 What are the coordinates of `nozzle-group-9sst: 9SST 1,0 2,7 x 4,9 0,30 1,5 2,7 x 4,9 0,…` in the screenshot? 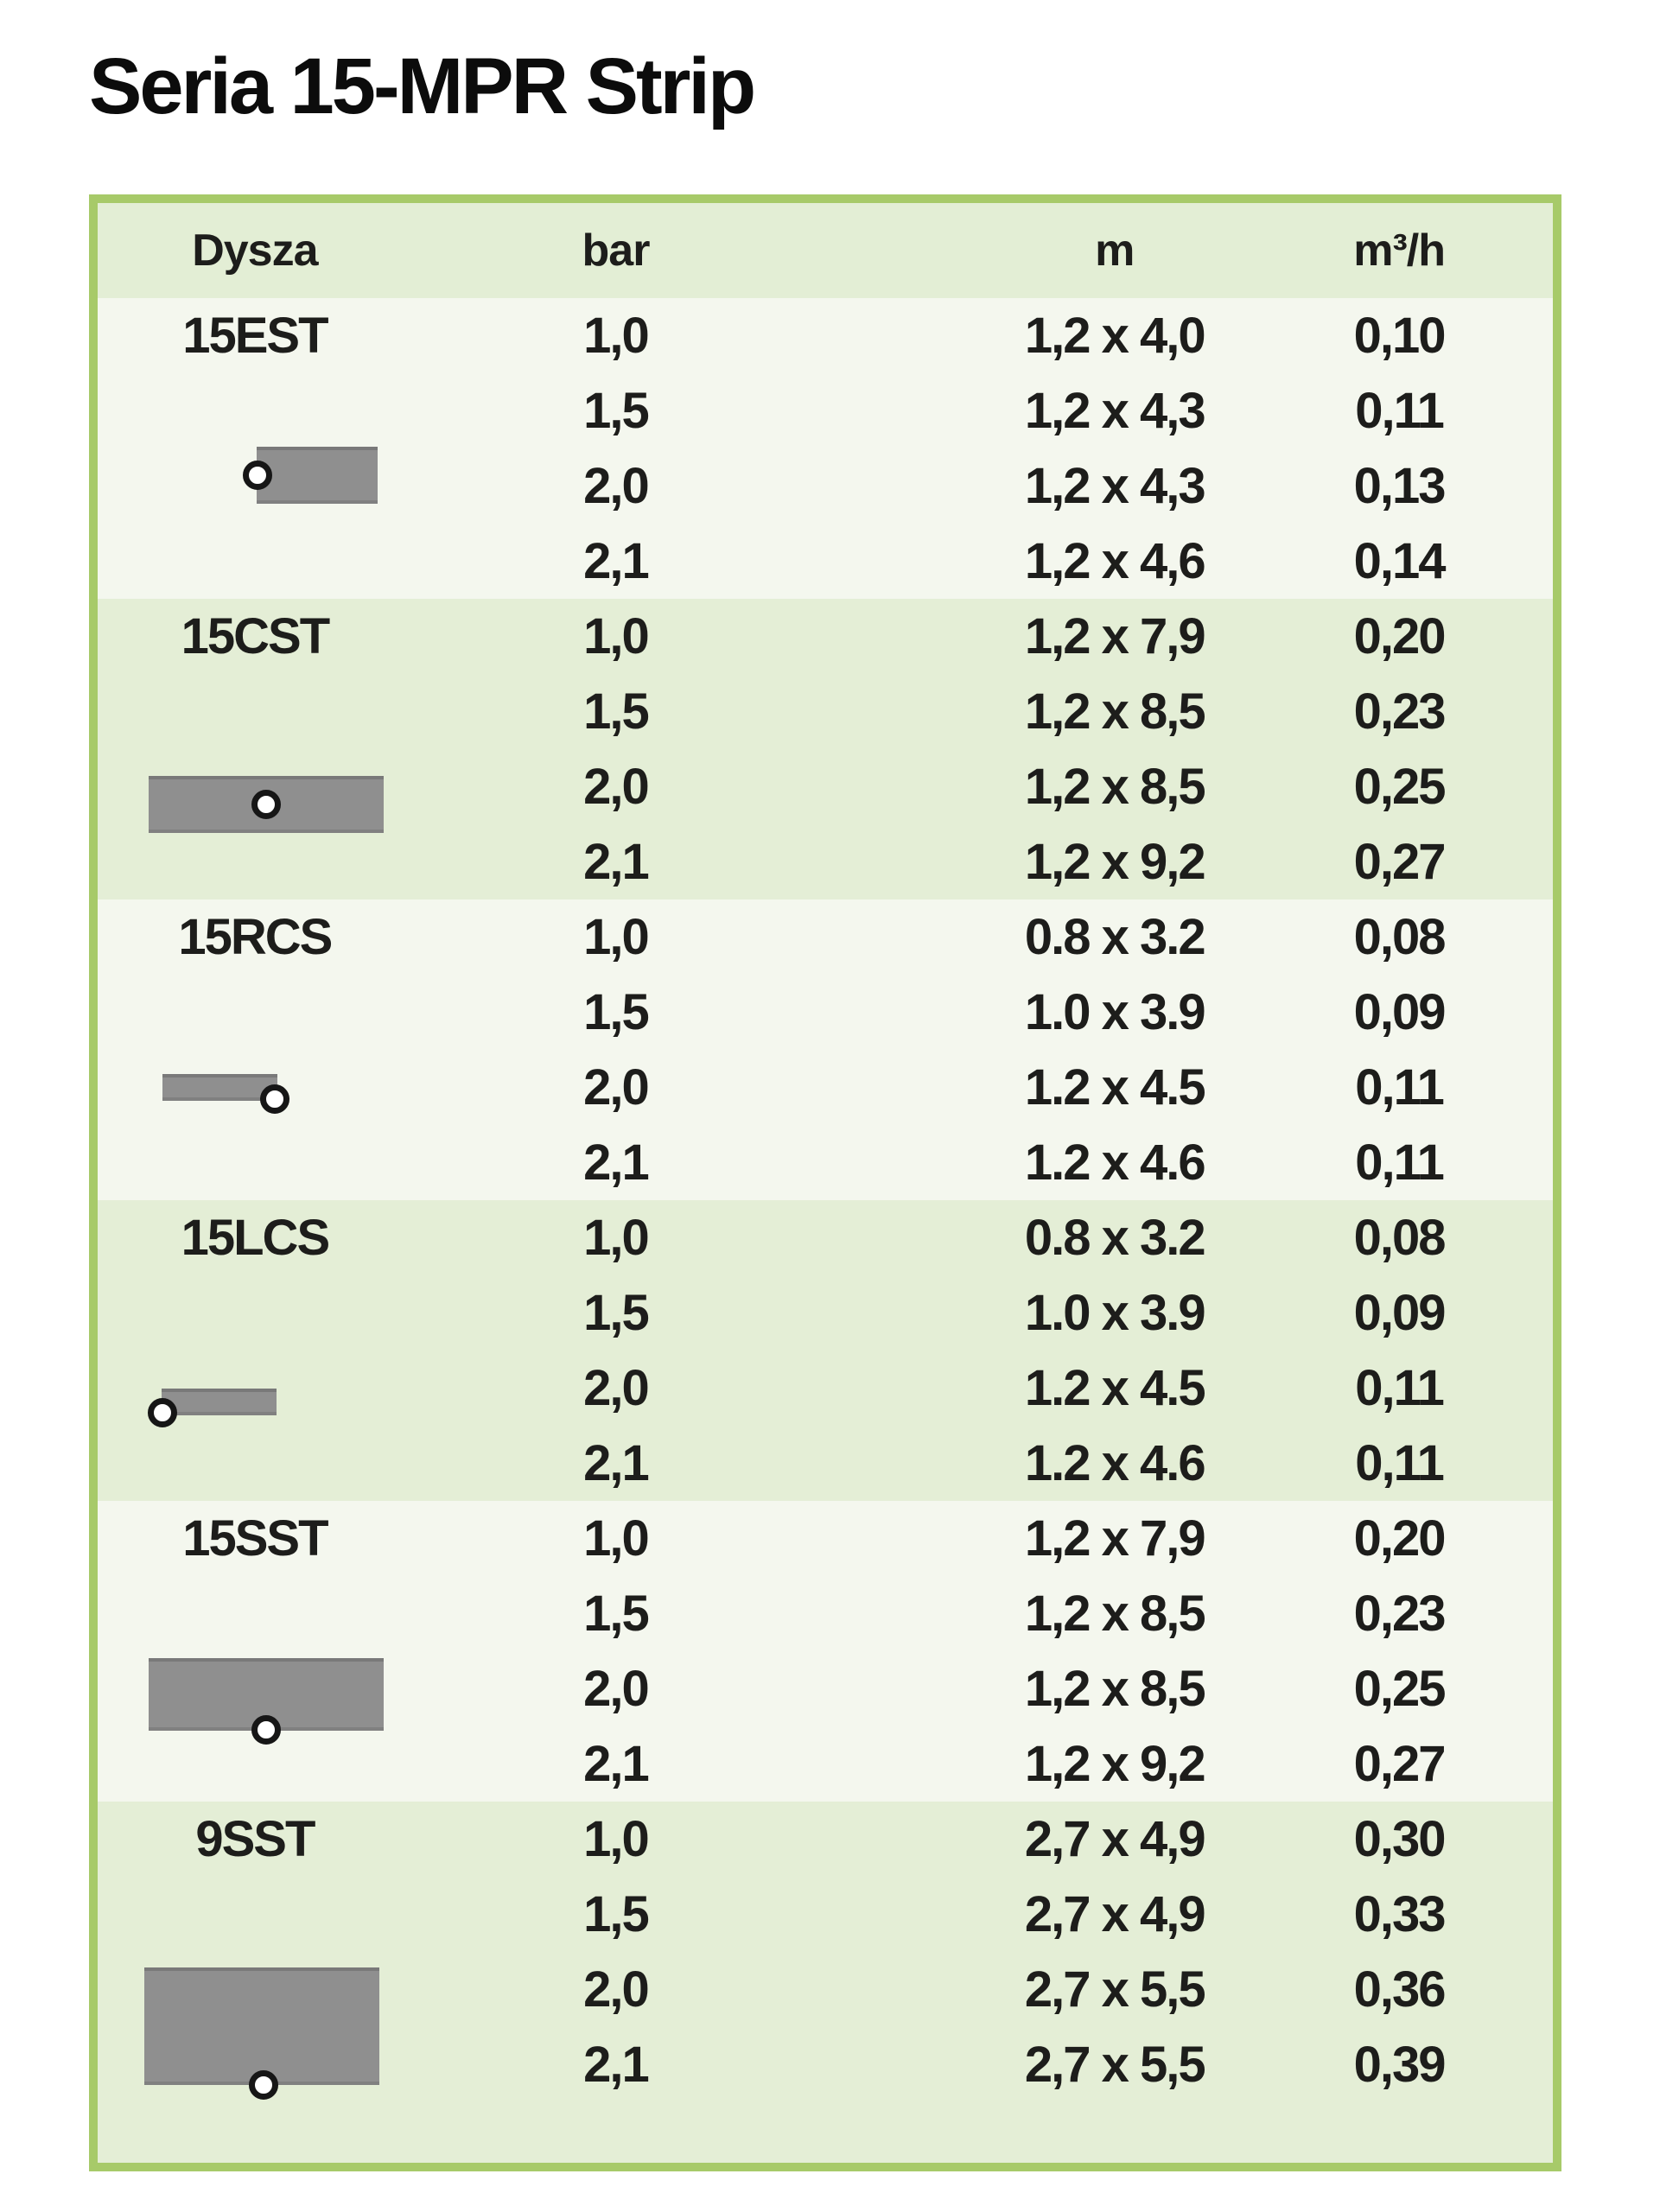 It's located at (825, 1982).